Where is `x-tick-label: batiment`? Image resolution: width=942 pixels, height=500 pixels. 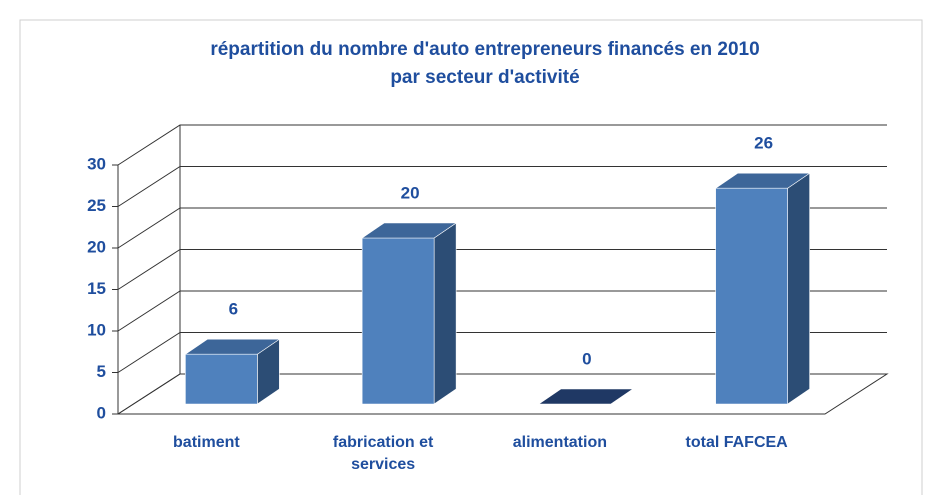 x-tick-label: batiment is located at coordinates (206, 442).